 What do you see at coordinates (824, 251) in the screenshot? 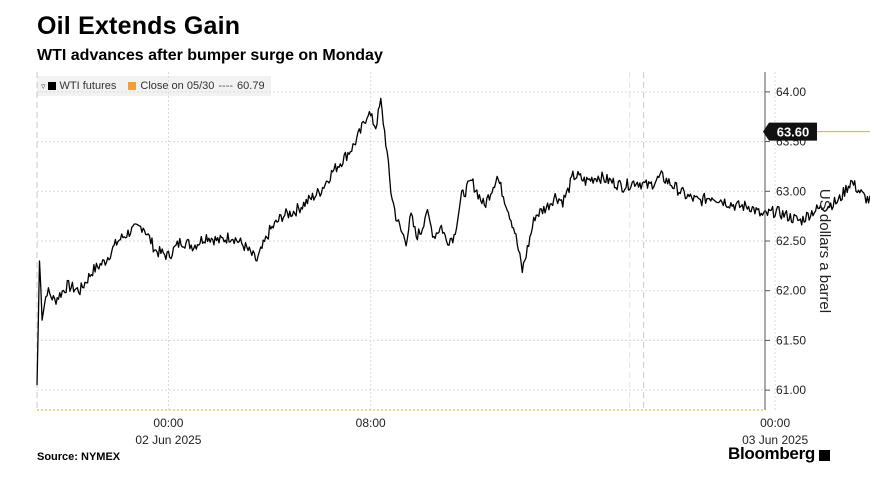
I see `y-axis-title: US dollars a barrel` at bounding box center [824, 251].